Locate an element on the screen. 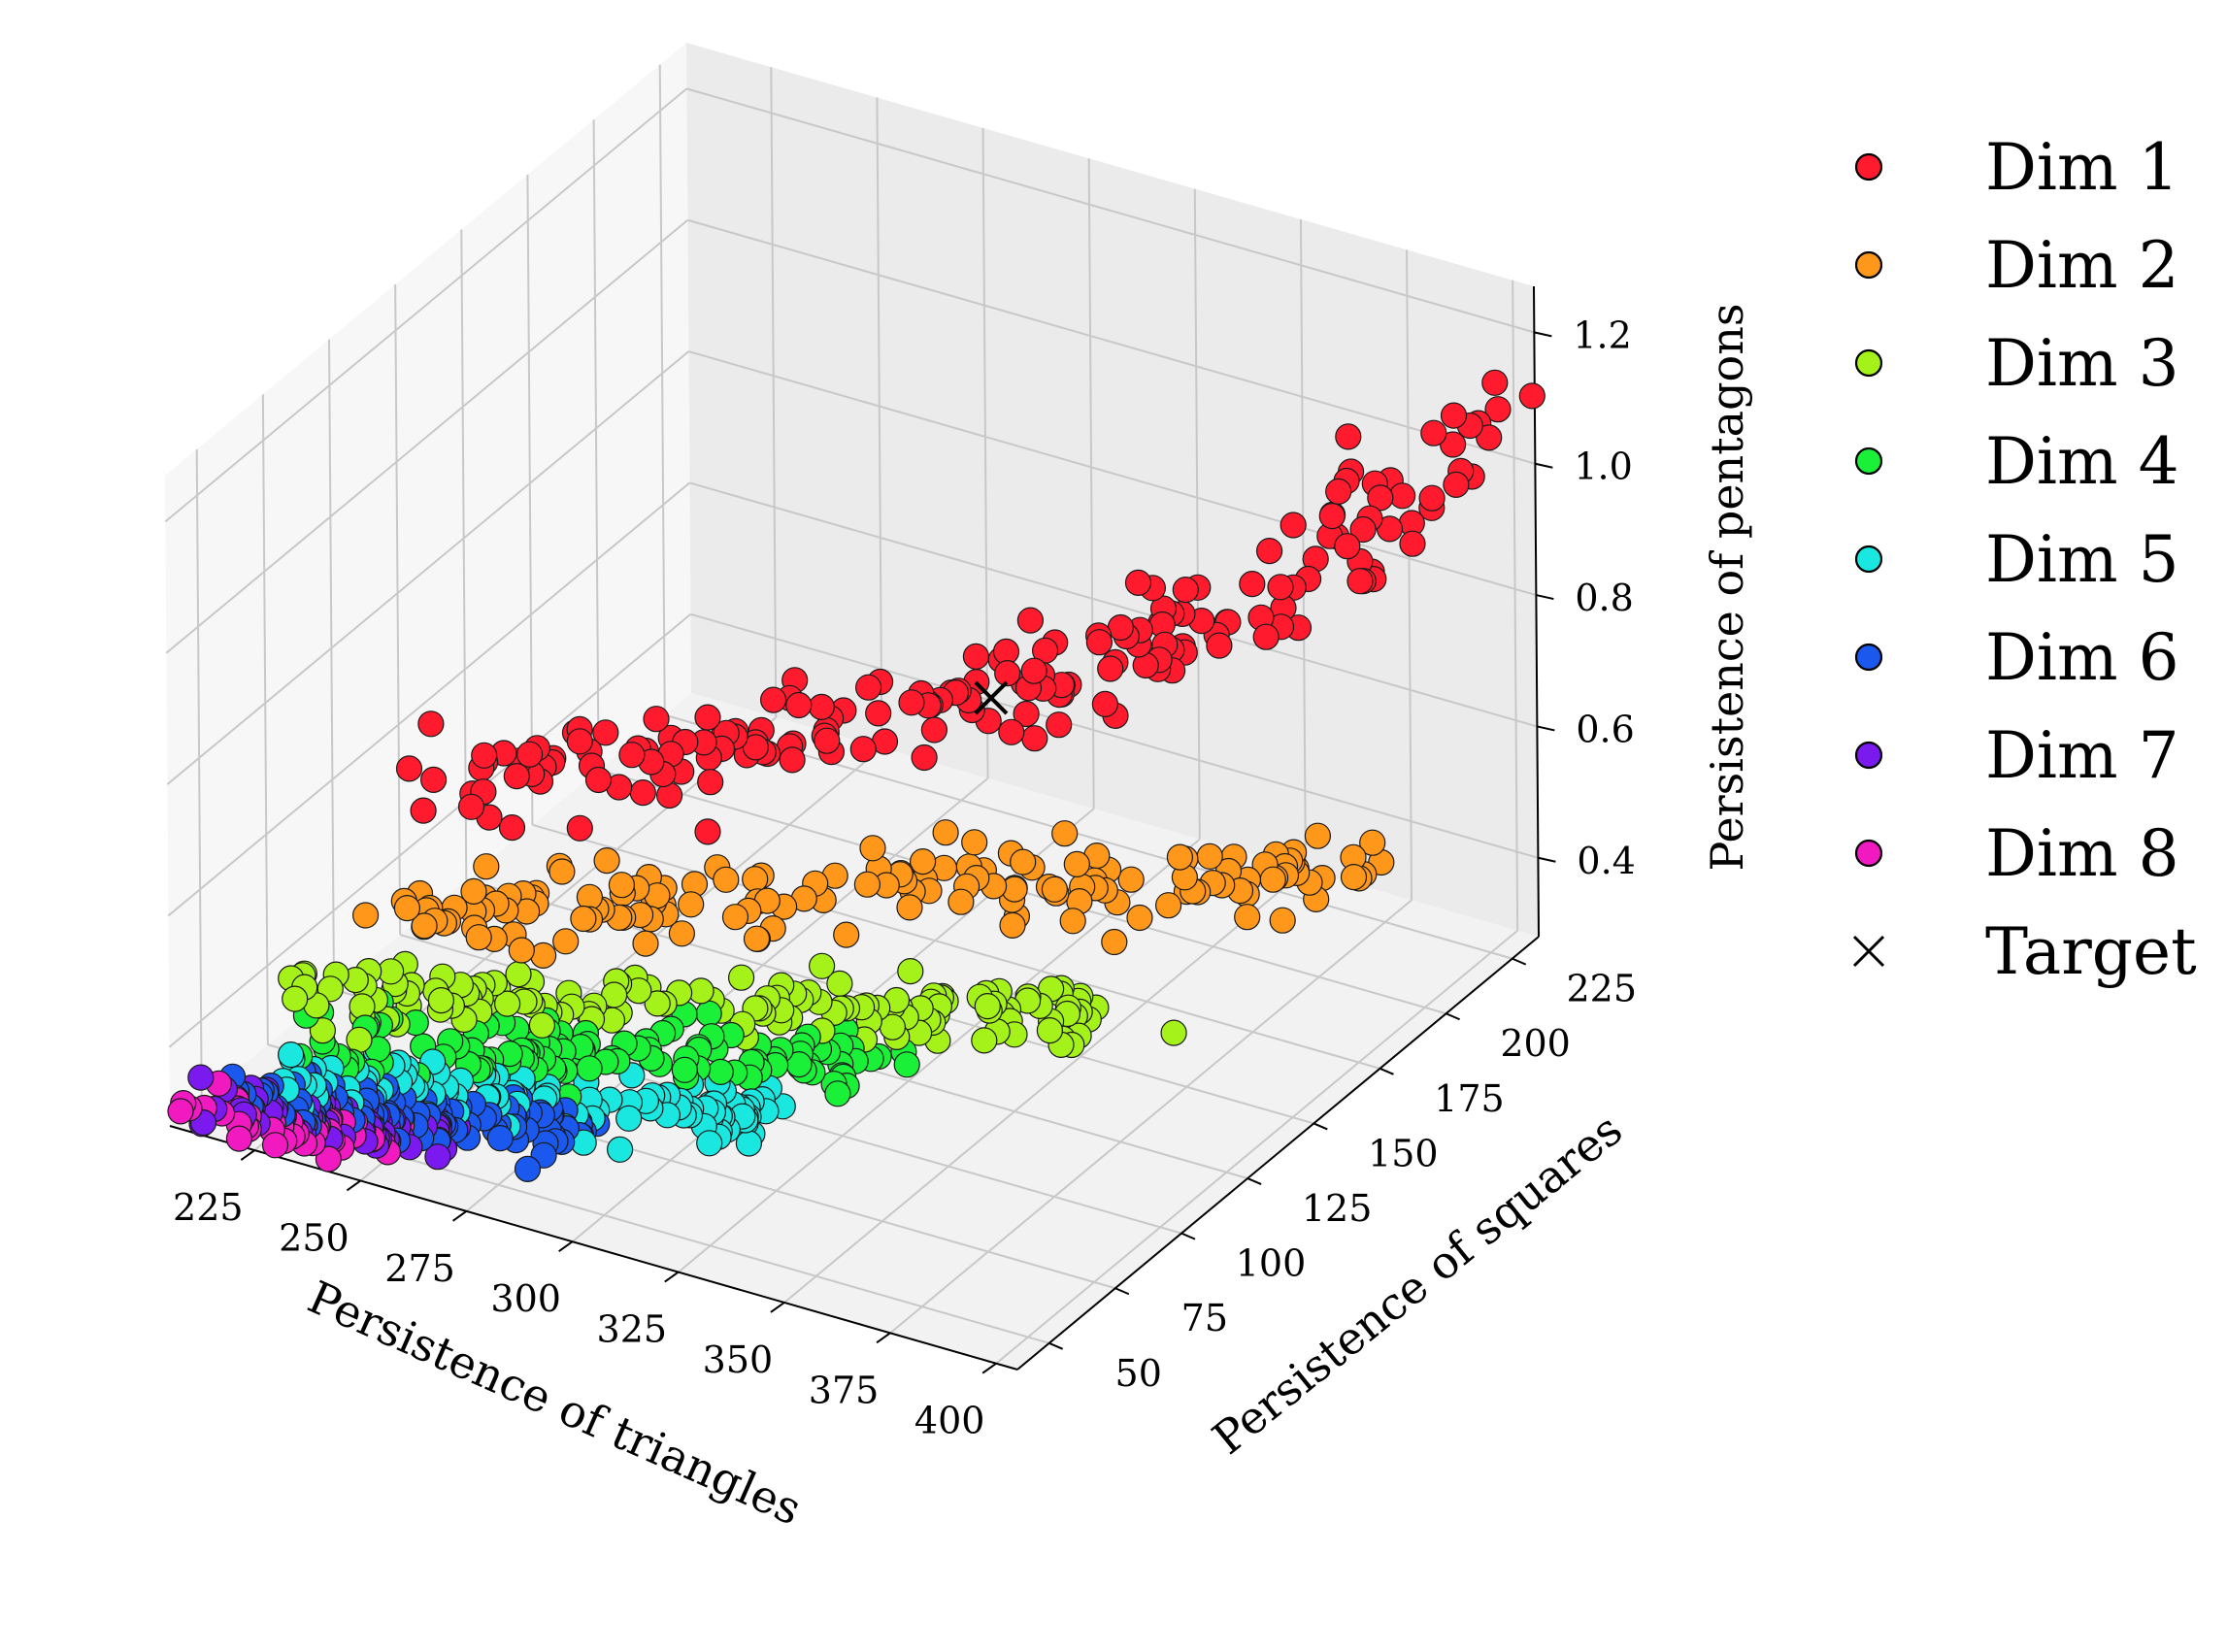 The image size is (2227, 1652). z-tick-label: 1.0 is located at coordinates (1603, 467).